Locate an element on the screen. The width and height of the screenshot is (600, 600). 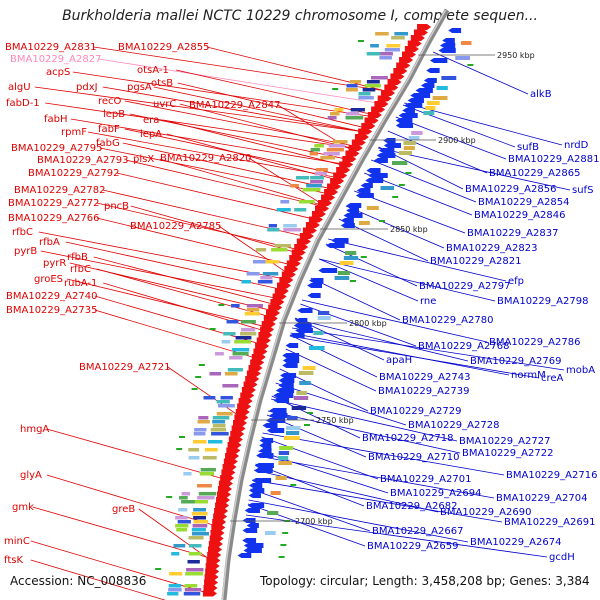
gene-label-right: nrdD is located at coordinates (576, 145).